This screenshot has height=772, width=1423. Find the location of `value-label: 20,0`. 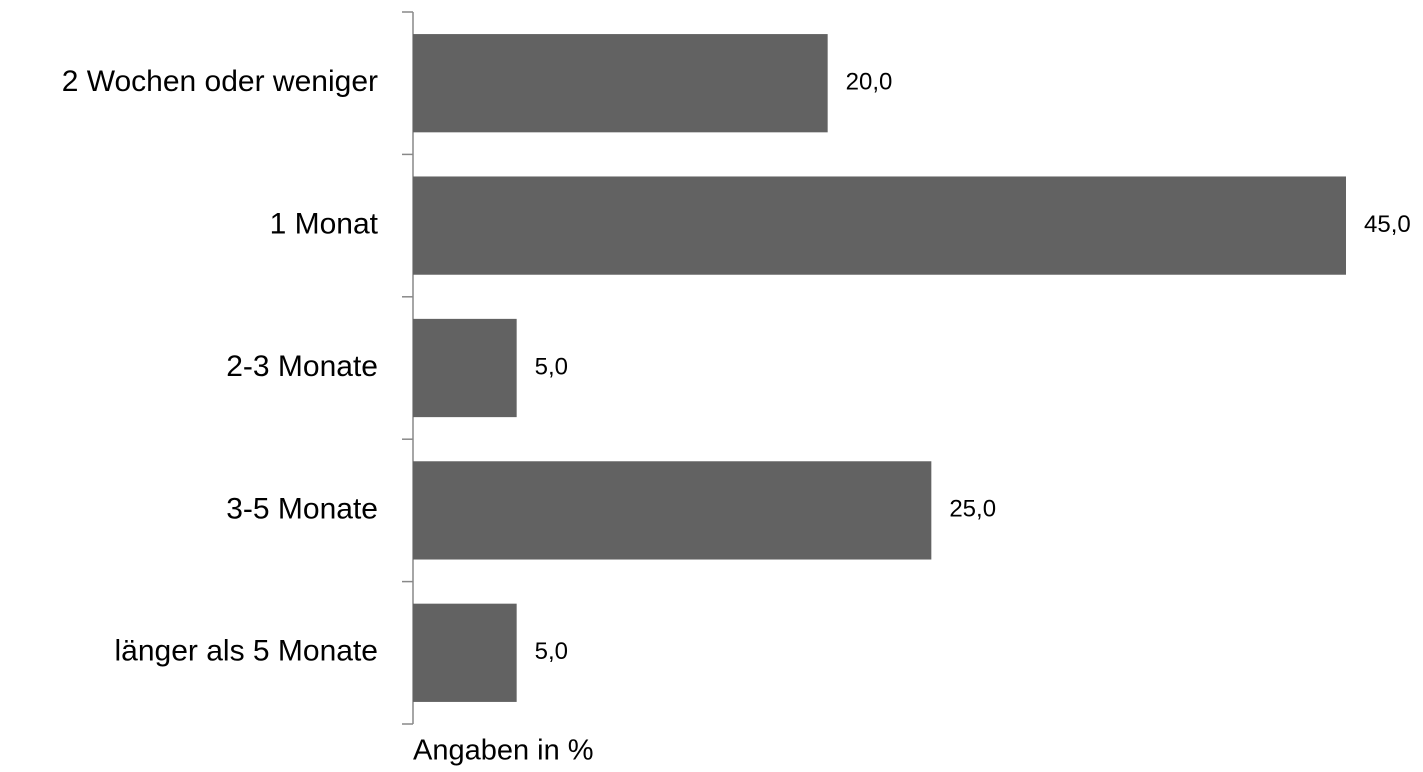

value-label: 20,0 is located at coordinates (869, 82).